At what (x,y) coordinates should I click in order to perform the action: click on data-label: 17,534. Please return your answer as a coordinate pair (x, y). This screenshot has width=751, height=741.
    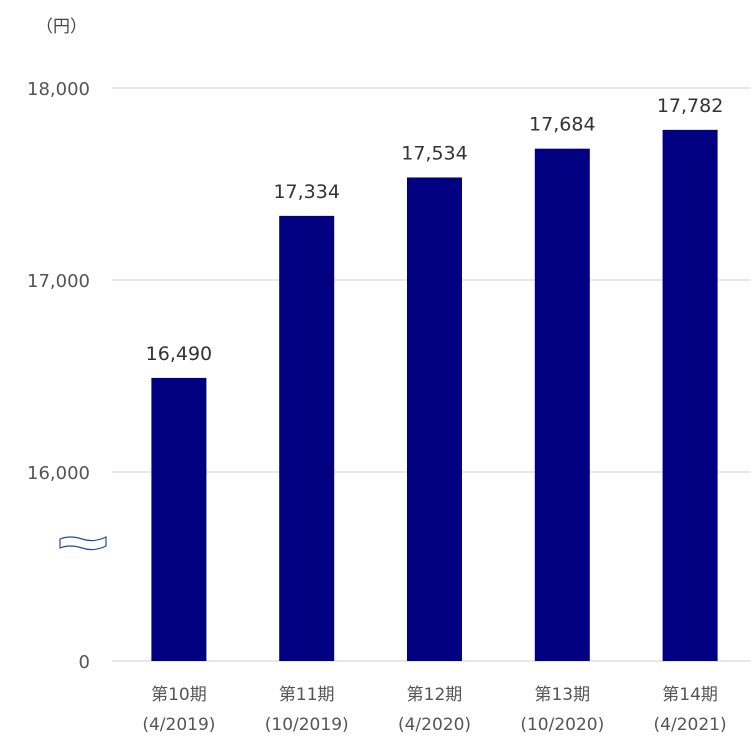
    Looking at the image, I should click on (434, 153).